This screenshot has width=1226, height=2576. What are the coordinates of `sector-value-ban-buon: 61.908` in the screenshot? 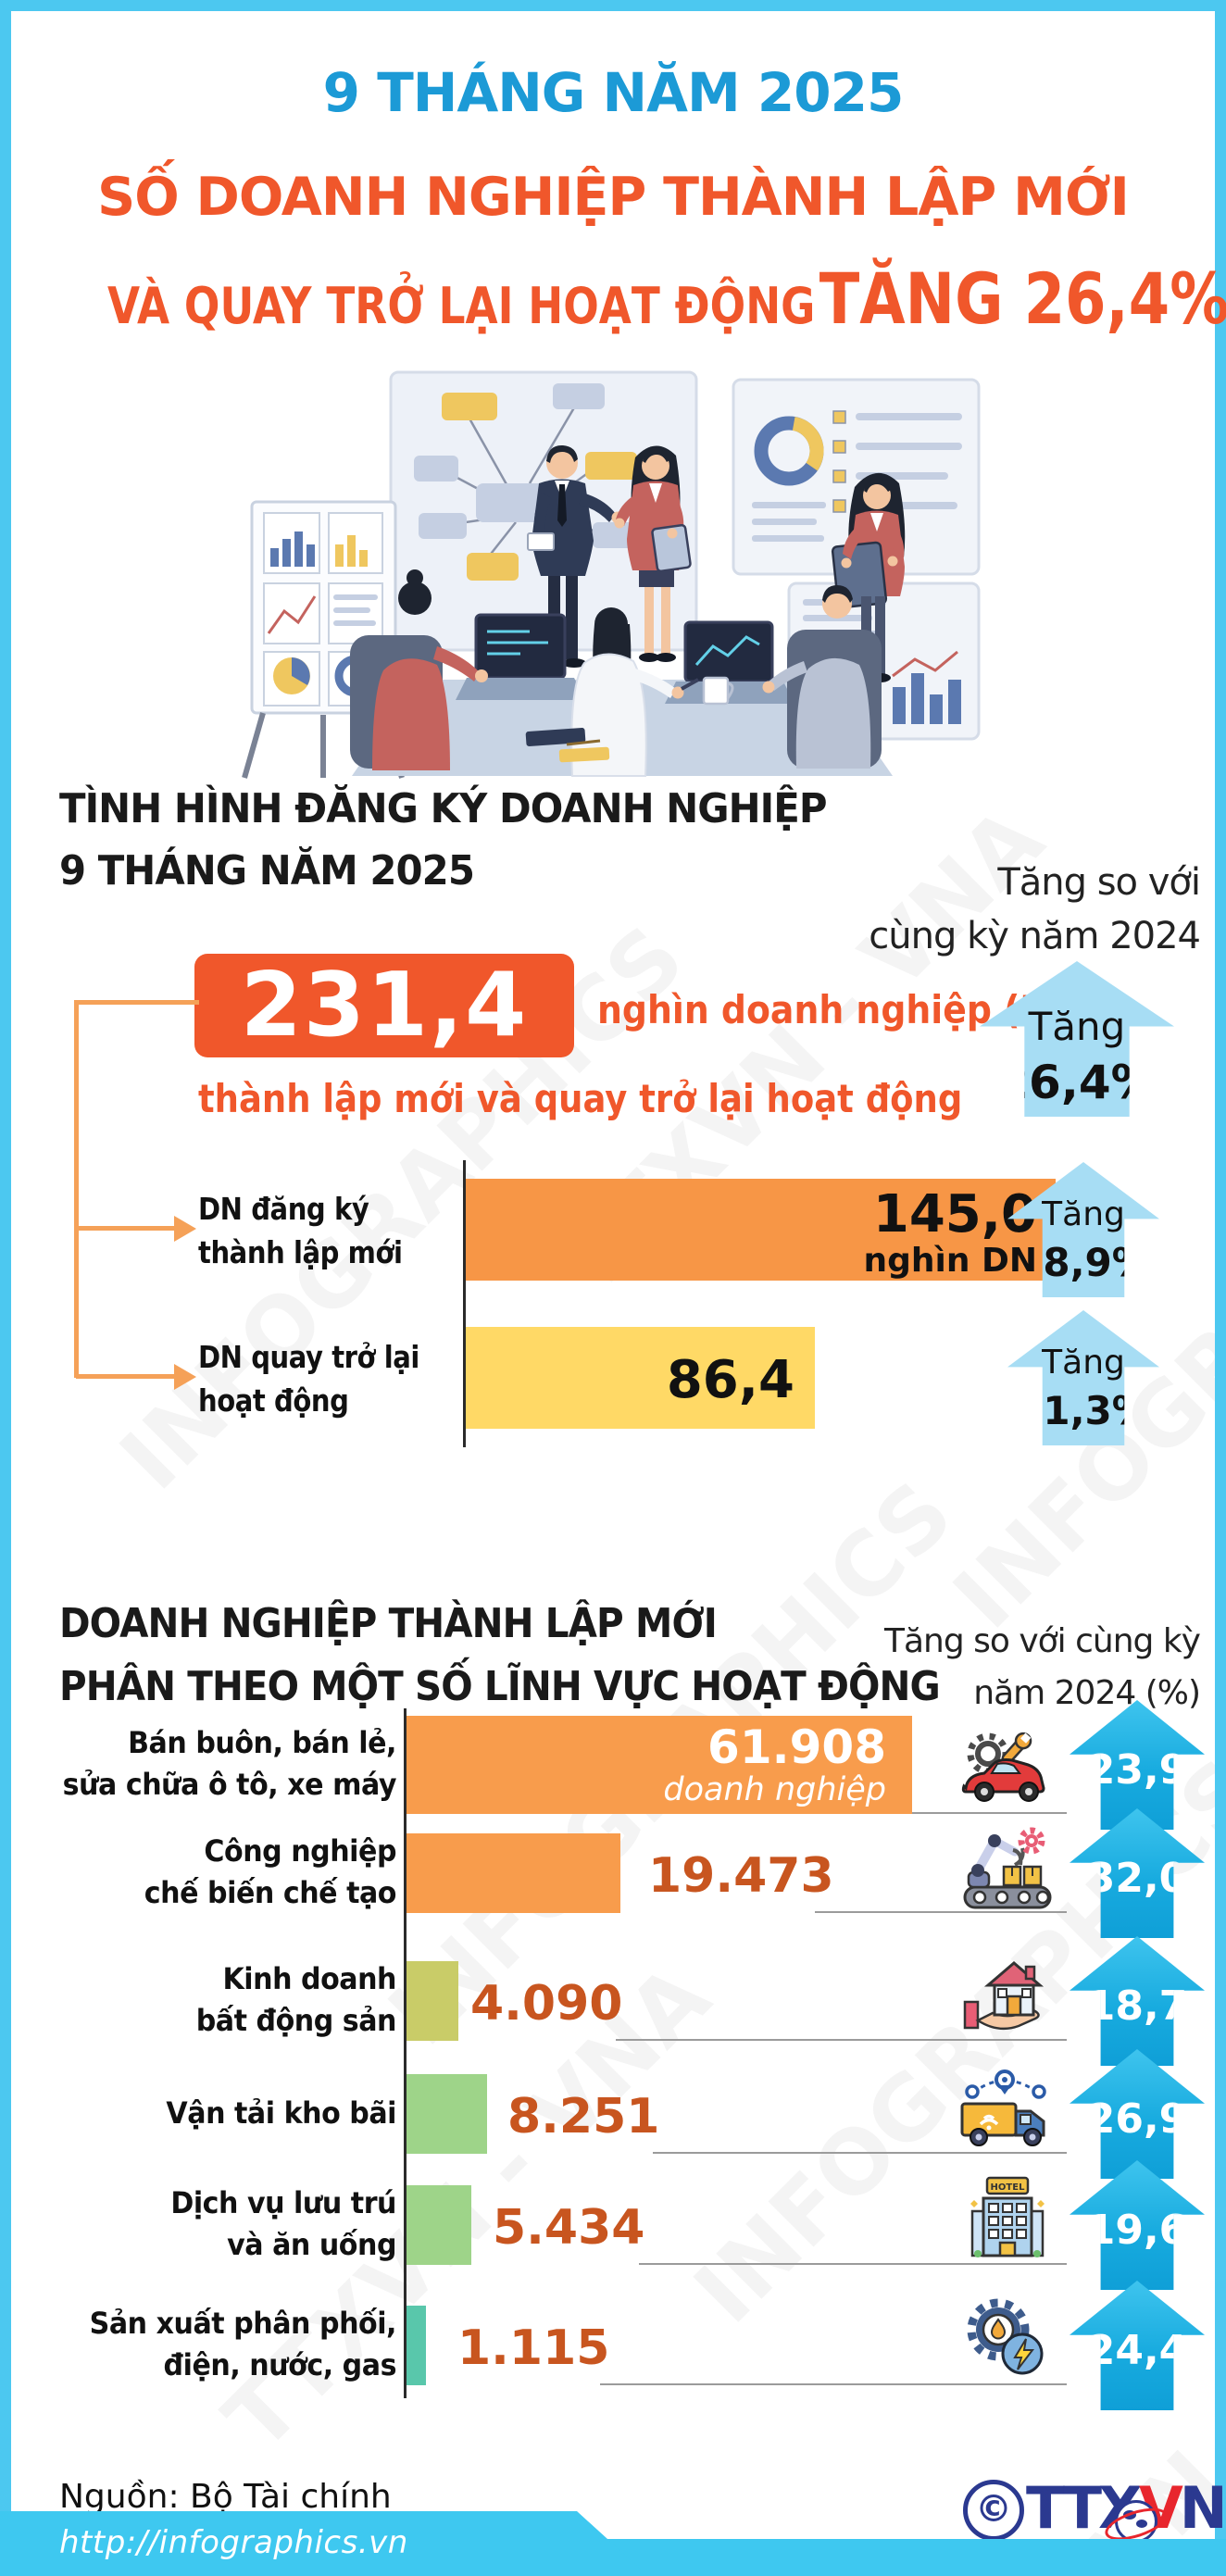 It's located at (797, 1747).